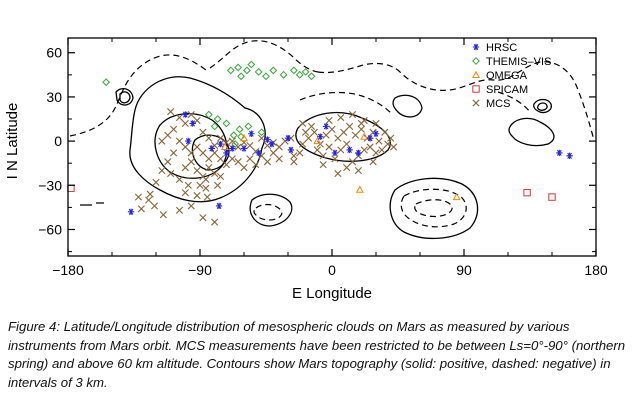 The width and height of the screenshot is (640, 403). Describe the element at coordinates (476, 103) in the screenshot. I see `legend-marker` at that location.